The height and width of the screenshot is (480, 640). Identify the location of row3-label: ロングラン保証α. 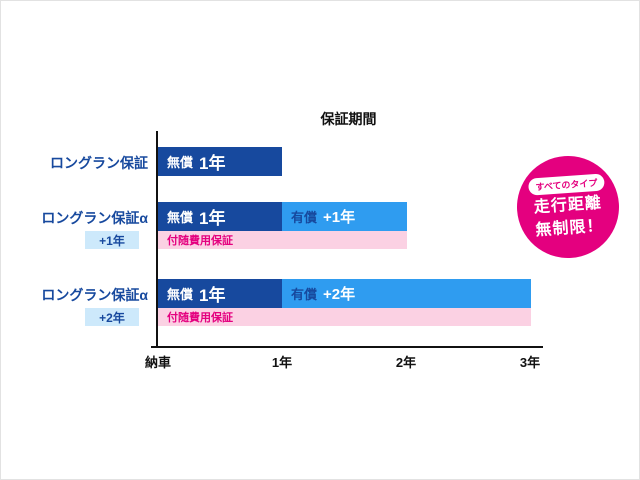
(94, 295).